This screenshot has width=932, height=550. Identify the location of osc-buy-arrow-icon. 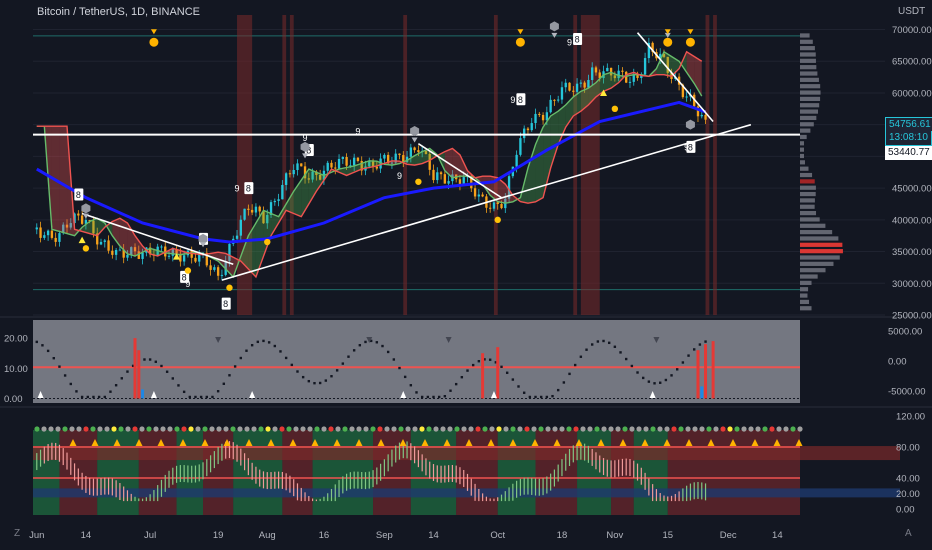
(252, 394).